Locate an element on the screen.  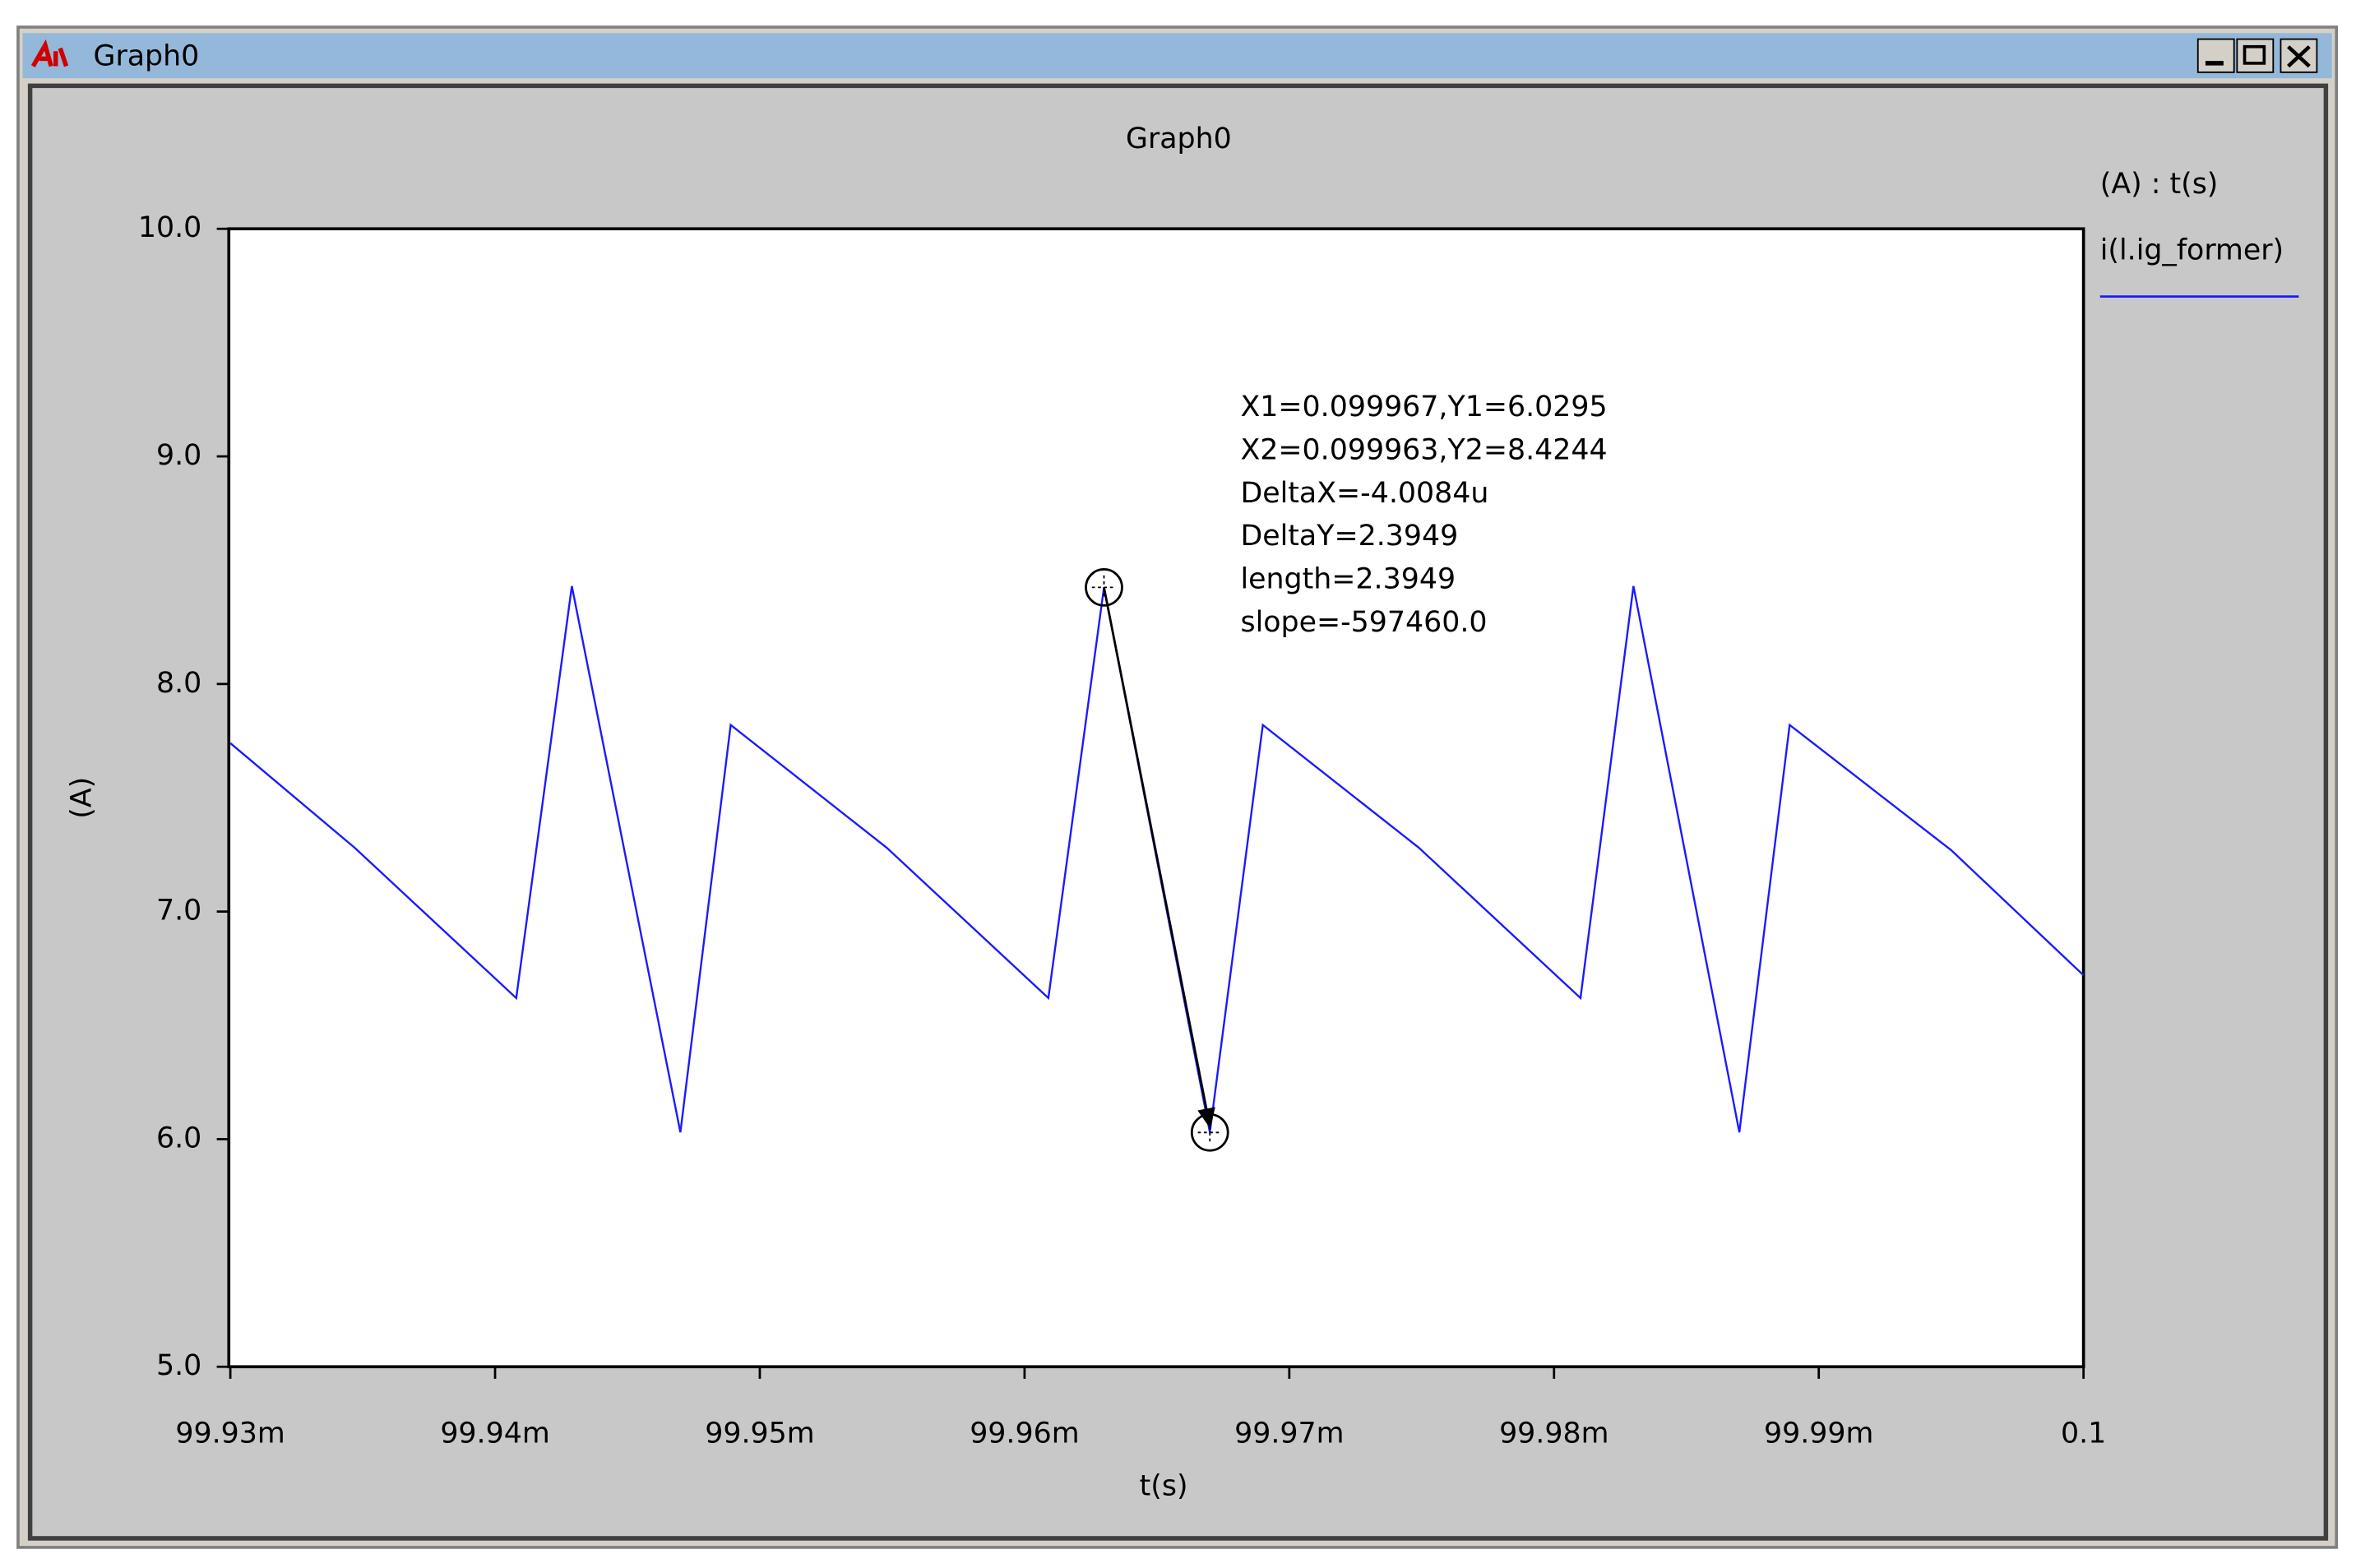
legend-title: (A) : t(s) is located at coordinates (2159, 184).